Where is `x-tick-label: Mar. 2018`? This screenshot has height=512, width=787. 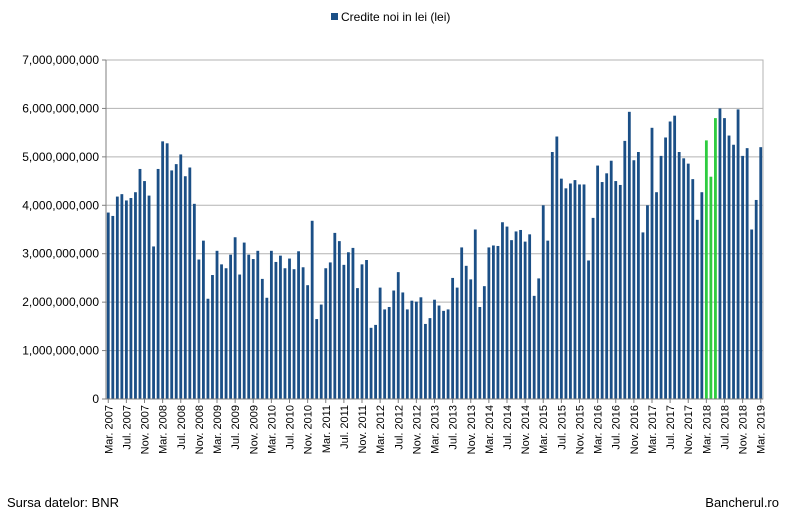 x-tick-label: Mar. 2018 is located at coordinates (707, 429).